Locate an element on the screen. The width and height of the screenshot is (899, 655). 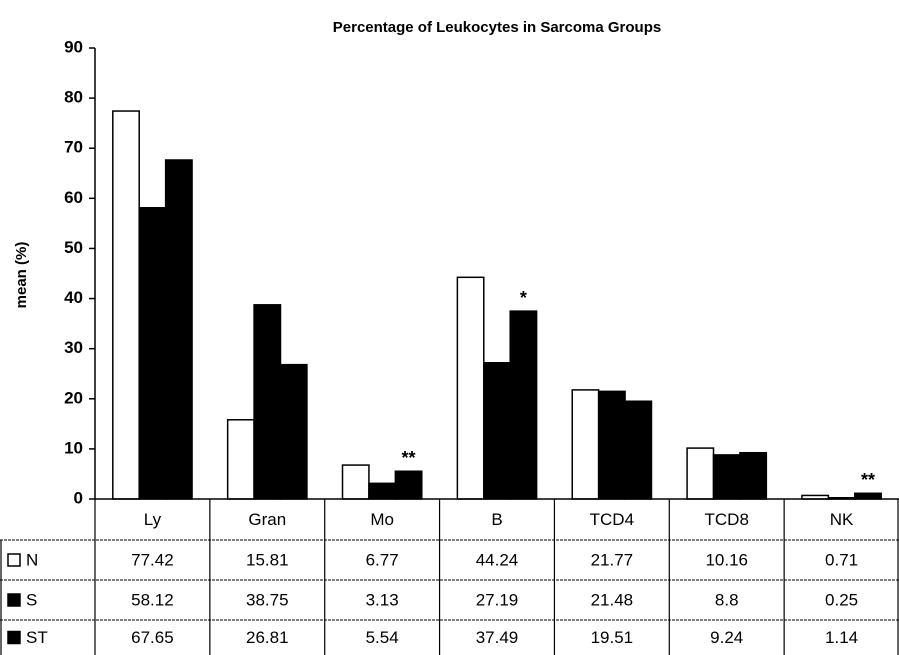
legend-label: N is located at coordinates (32, 559).